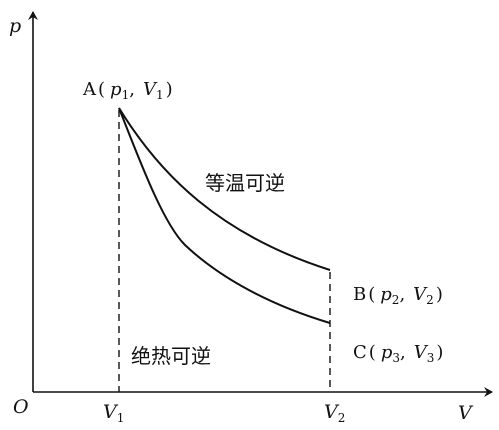 The height and width of the screenshot is (430, 499). Describe the element at coordinates (398, 295) in the screenshot. I see `point-b-label: B(p2, V2)` at that location.